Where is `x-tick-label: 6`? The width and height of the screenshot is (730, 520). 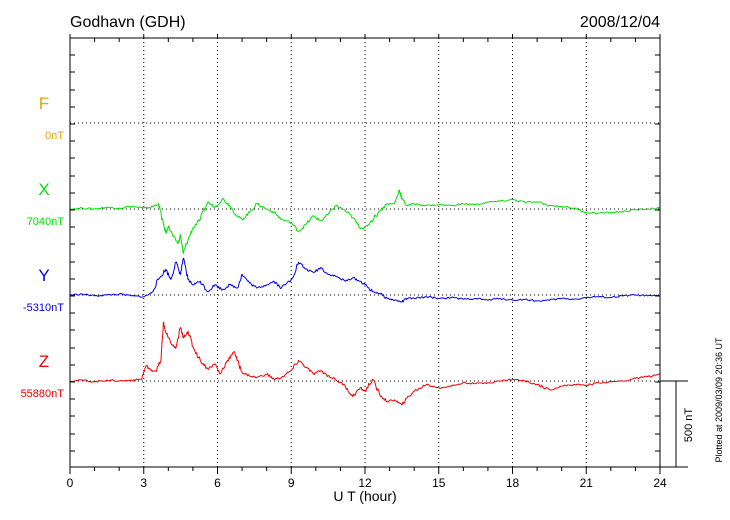
x-tick-label: 6 is located at coordinates (217, 483).